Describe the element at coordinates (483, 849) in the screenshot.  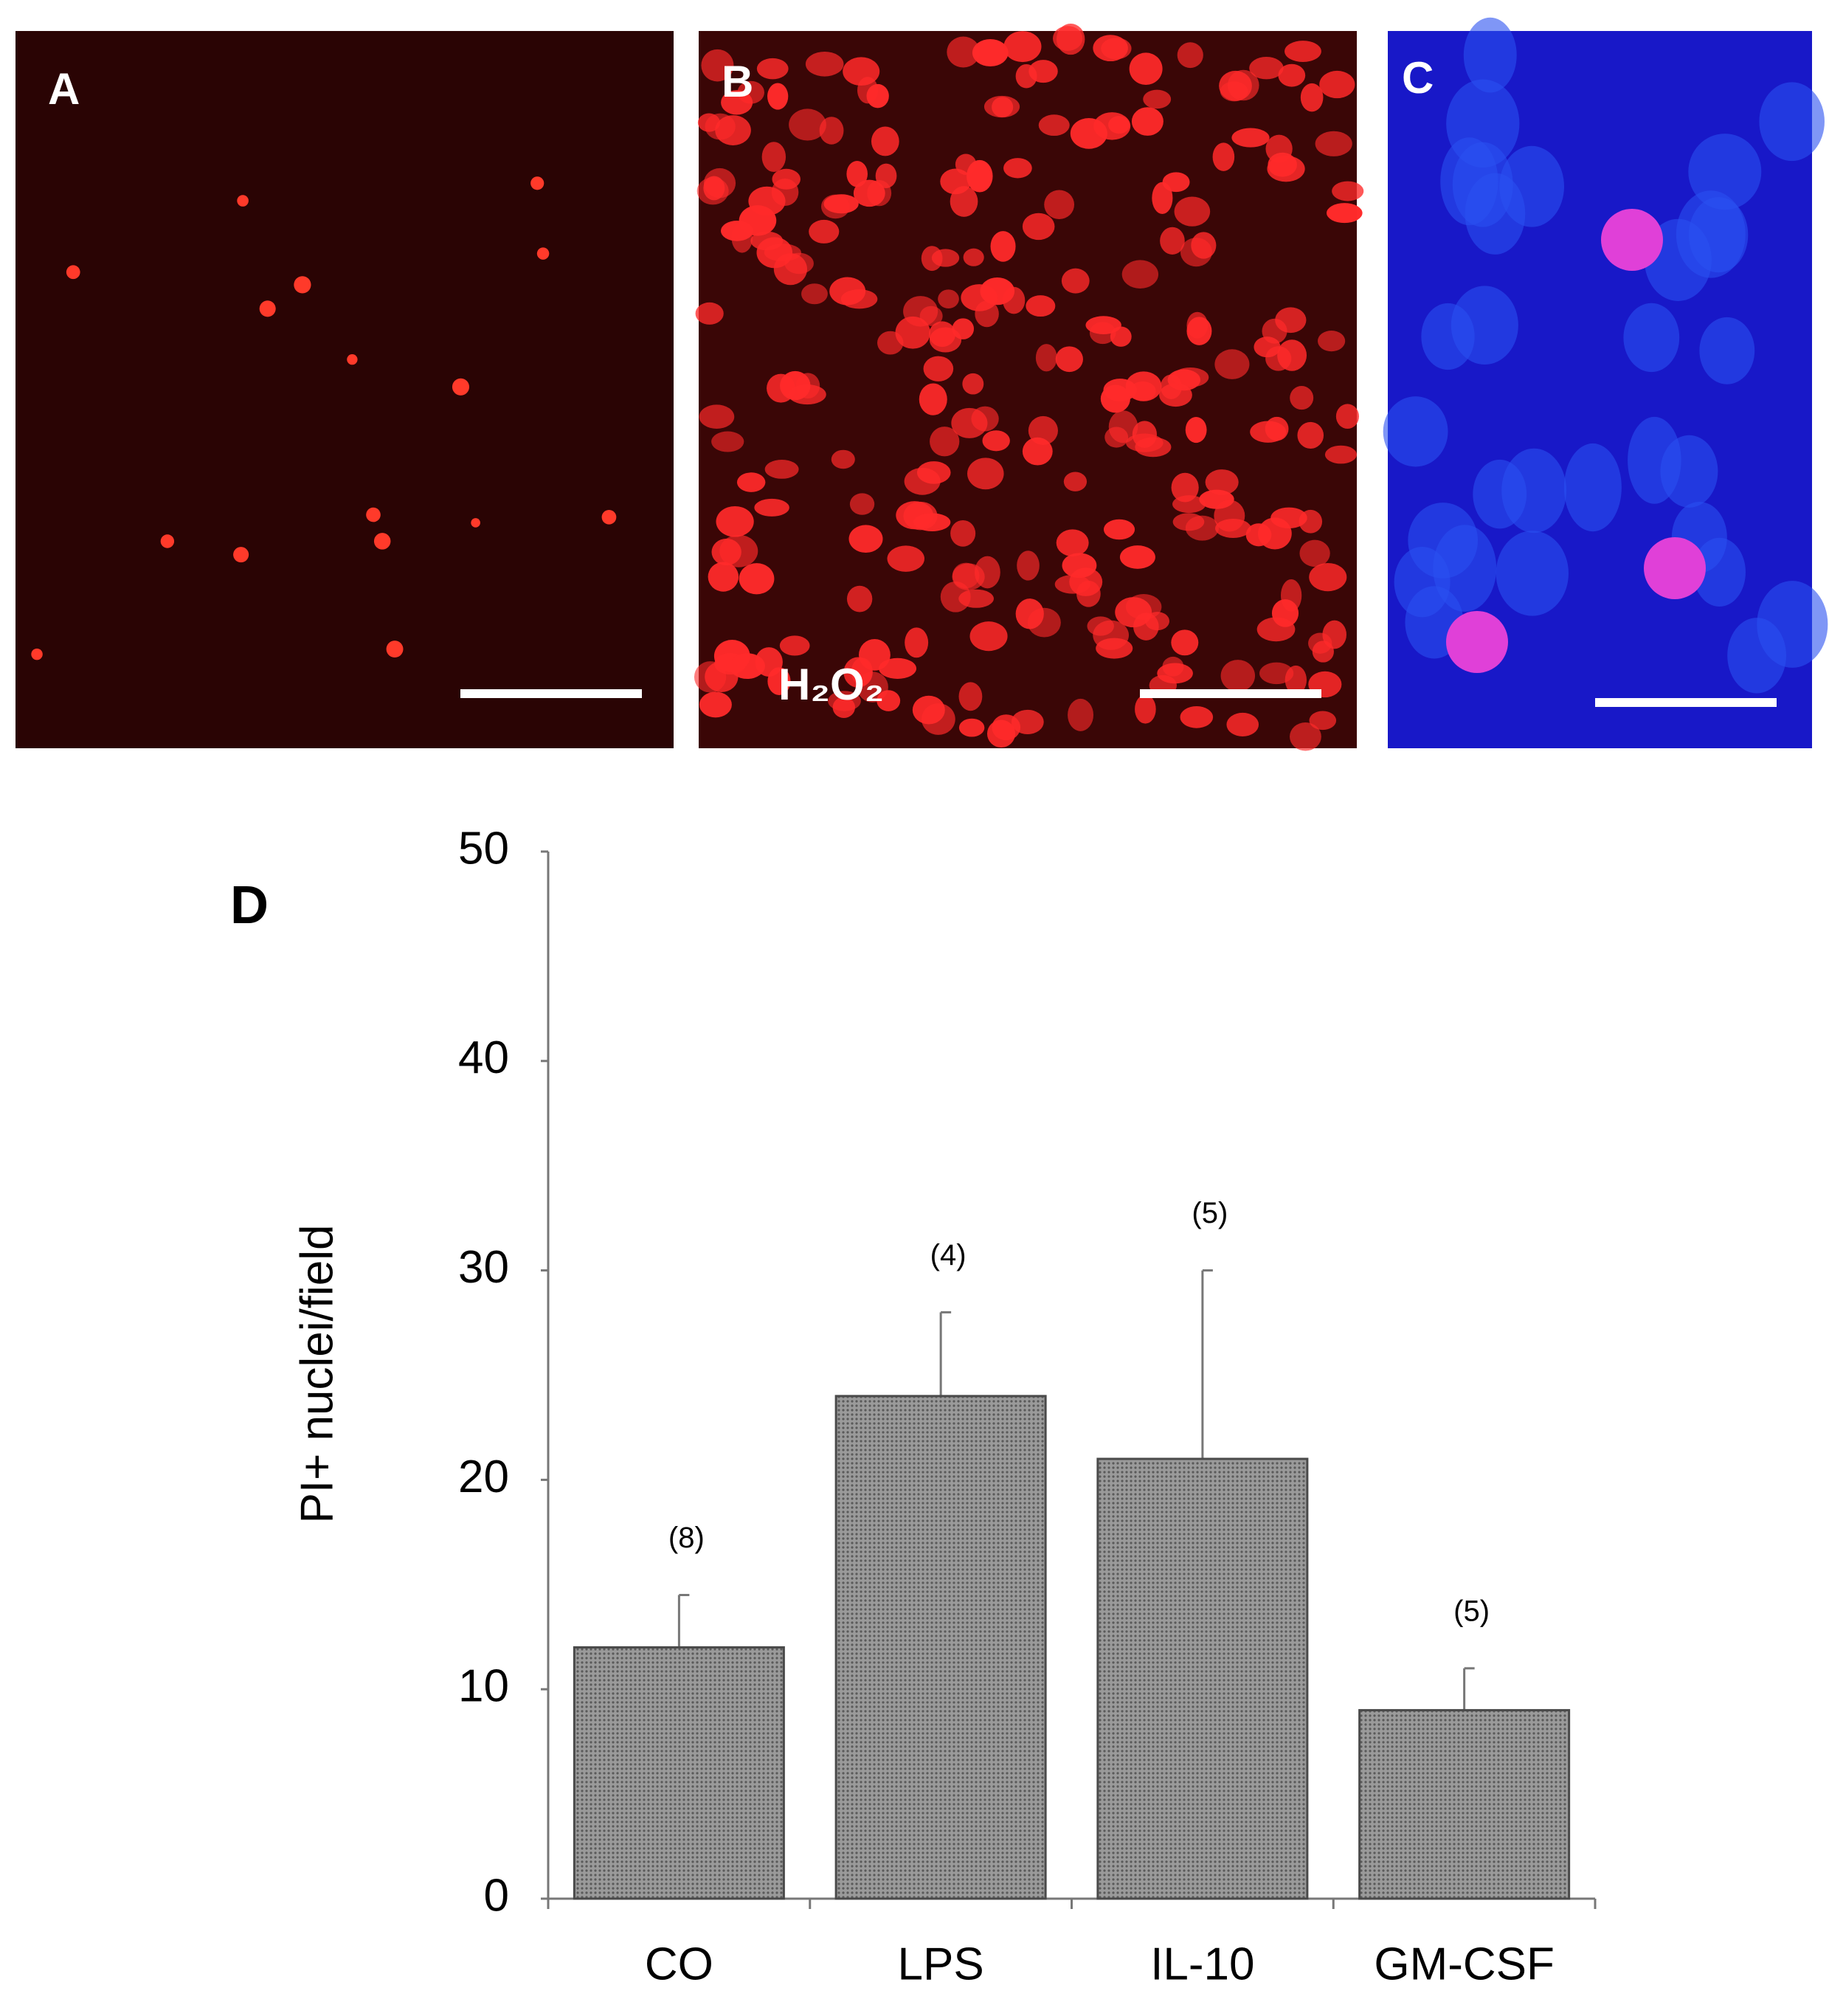
I see `y-tick-label: 50` at that location.